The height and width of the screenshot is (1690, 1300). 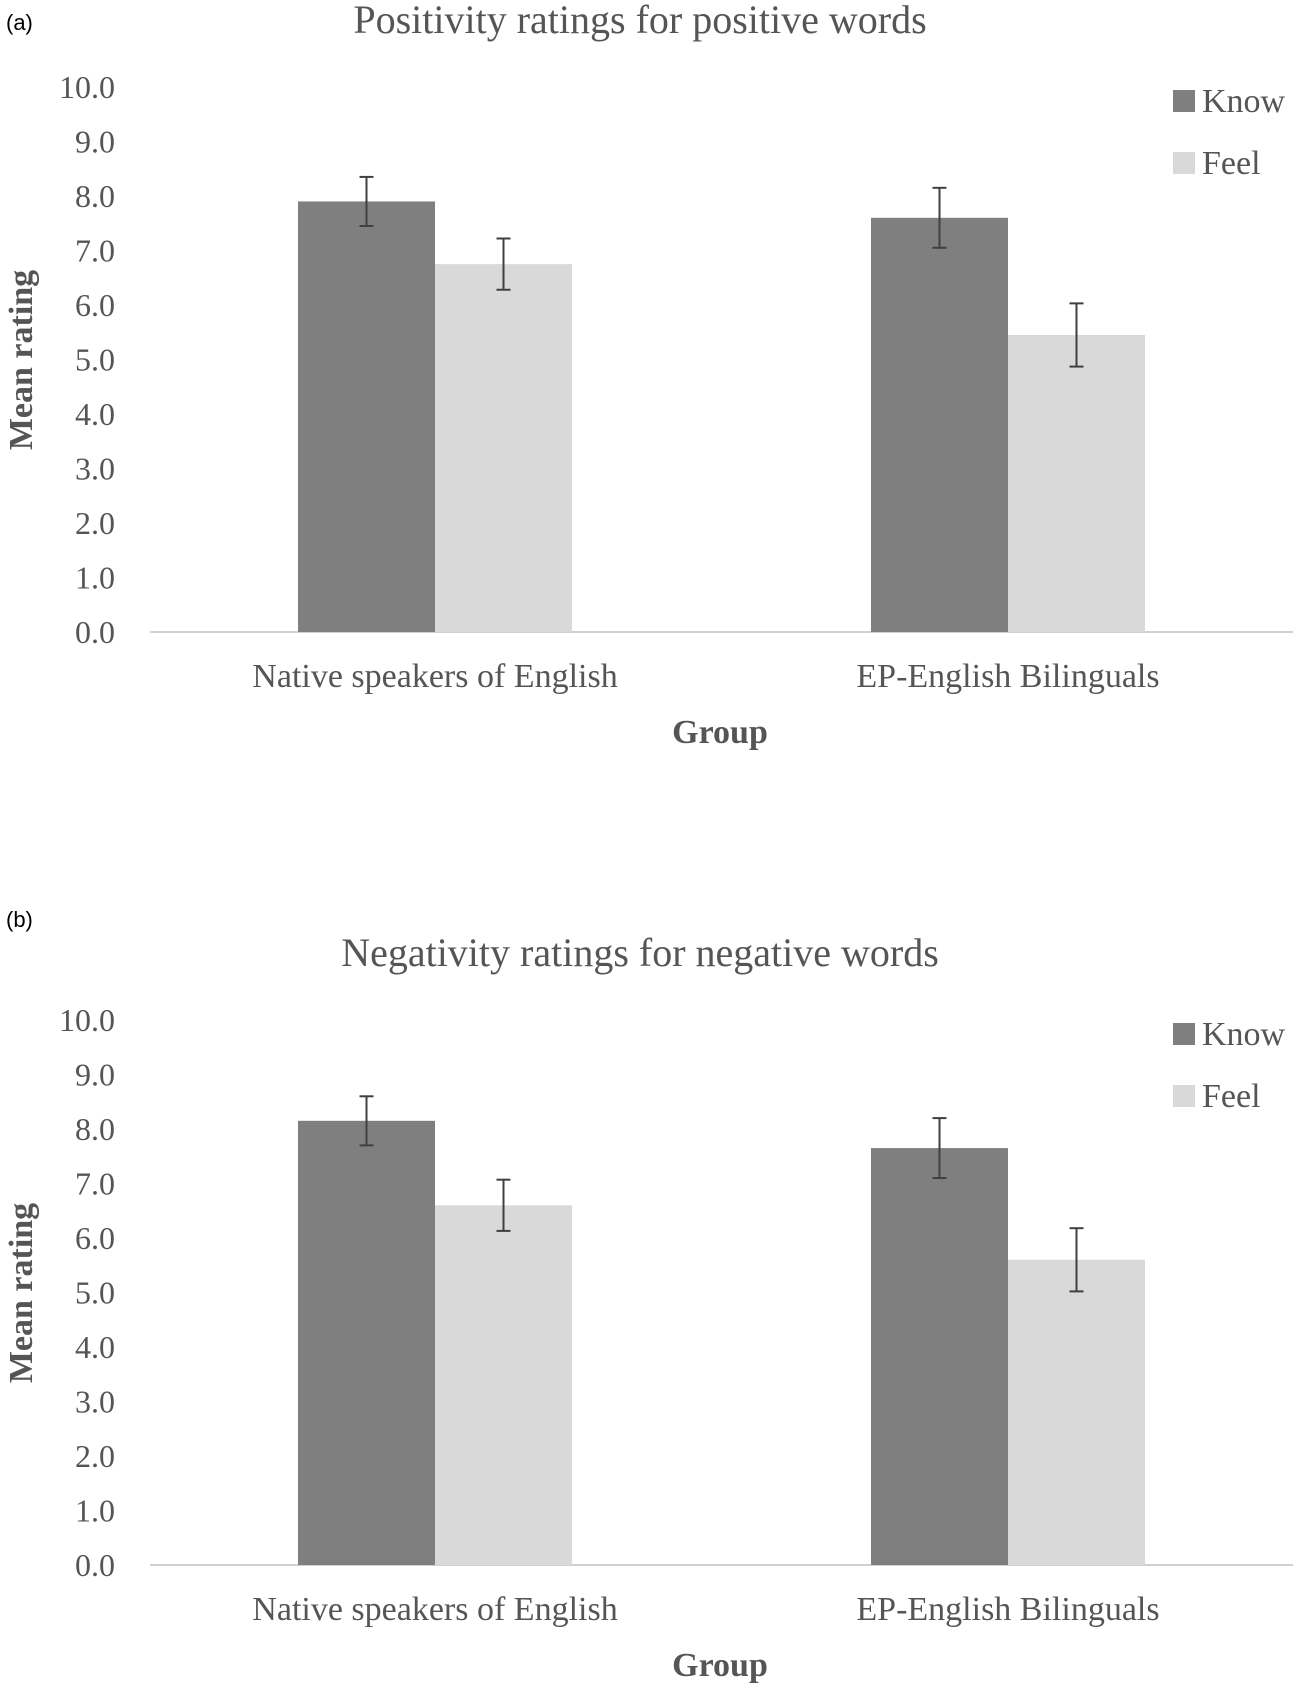 What do you see at coordinates (640, 952) in the screenshot?
I see `chart-title: Negativity ratings for negative words` at bounding box center [640, 952].